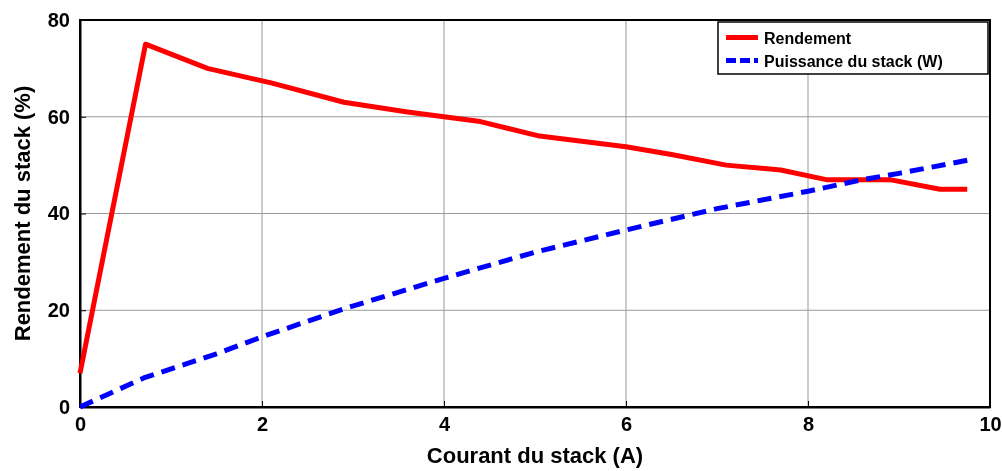 The width and height of the screenshot is (1002, 471). I want to click on x-tick-label: 6, so click(626, 424).